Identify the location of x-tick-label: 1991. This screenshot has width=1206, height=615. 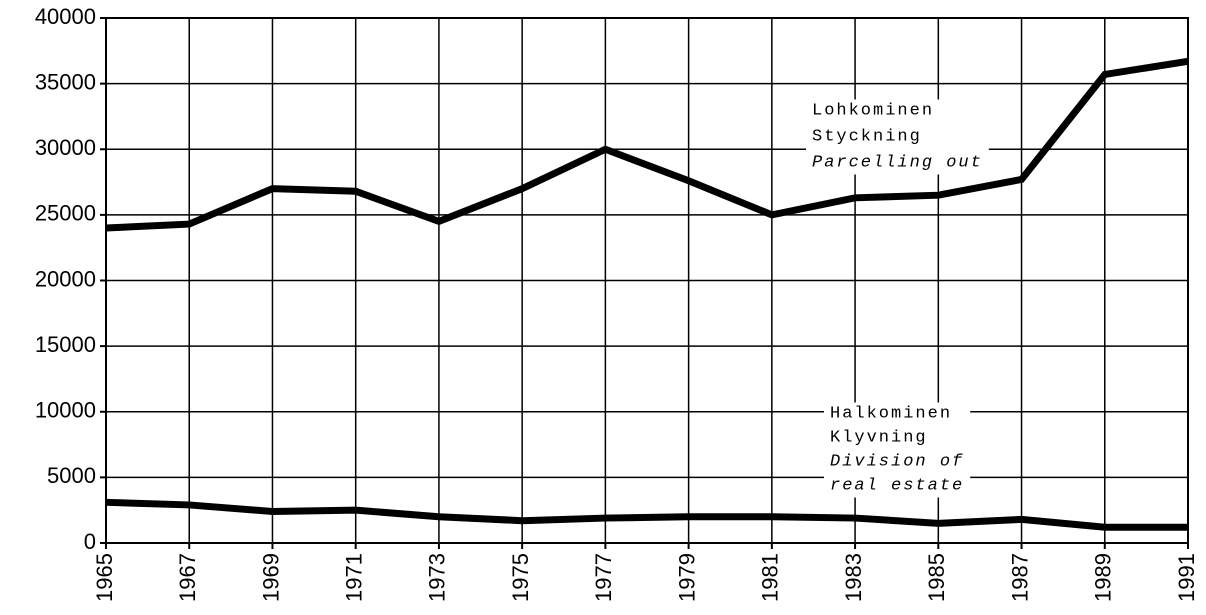
(1186, 577).